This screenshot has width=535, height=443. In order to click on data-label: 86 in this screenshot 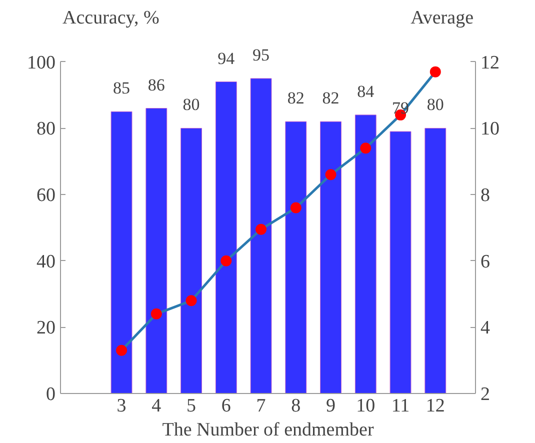, I will do `click(156, 84)`.